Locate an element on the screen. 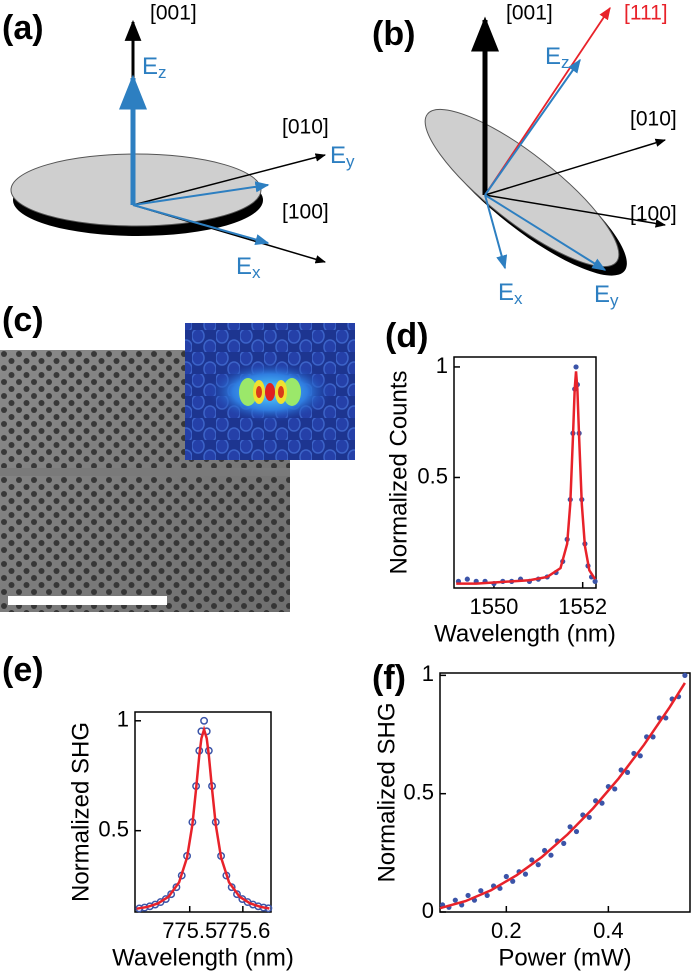 This screenshot has height=976, width=700. y-tick-label: 0 is located at coordinates (428, 910).